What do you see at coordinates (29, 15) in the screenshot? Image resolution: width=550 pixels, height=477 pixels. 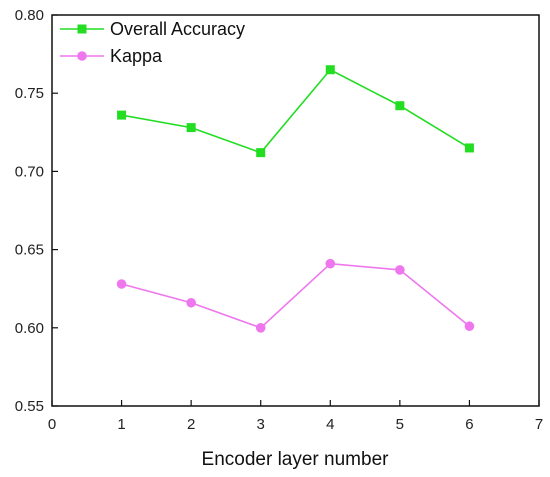 I see `y-tick-label: 0.80` at bounding box center [29, 15].